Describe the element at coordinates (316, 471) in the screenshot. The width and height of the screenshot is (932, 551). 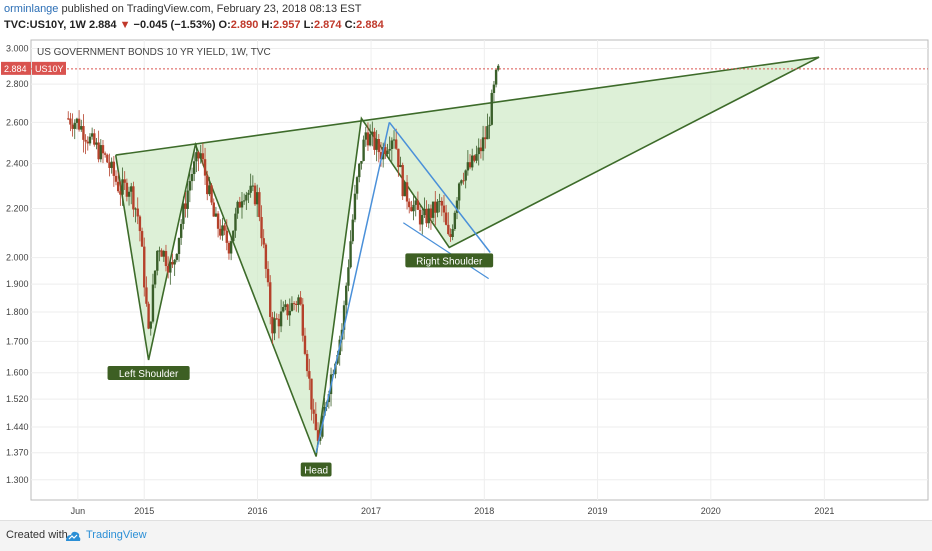
I see `head-label: Head` at that location.